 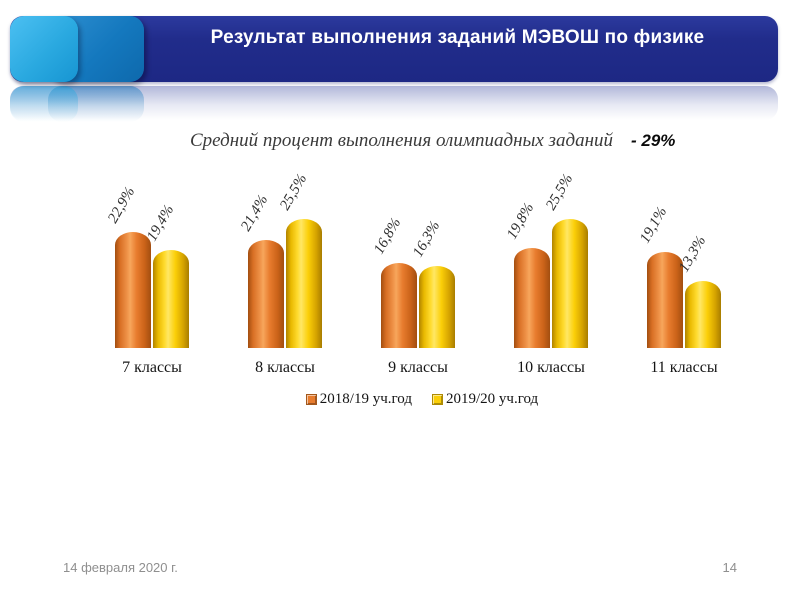 What do you see at coordinates (285, 367) in the screenshot?
I see `x-axis-label: 8 классы` at bounding box center [285, 367].